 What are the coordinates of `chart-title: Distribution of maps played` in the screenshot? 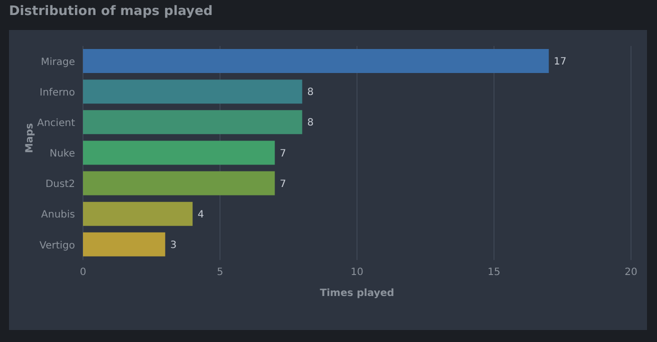 It's located at (111, 11).